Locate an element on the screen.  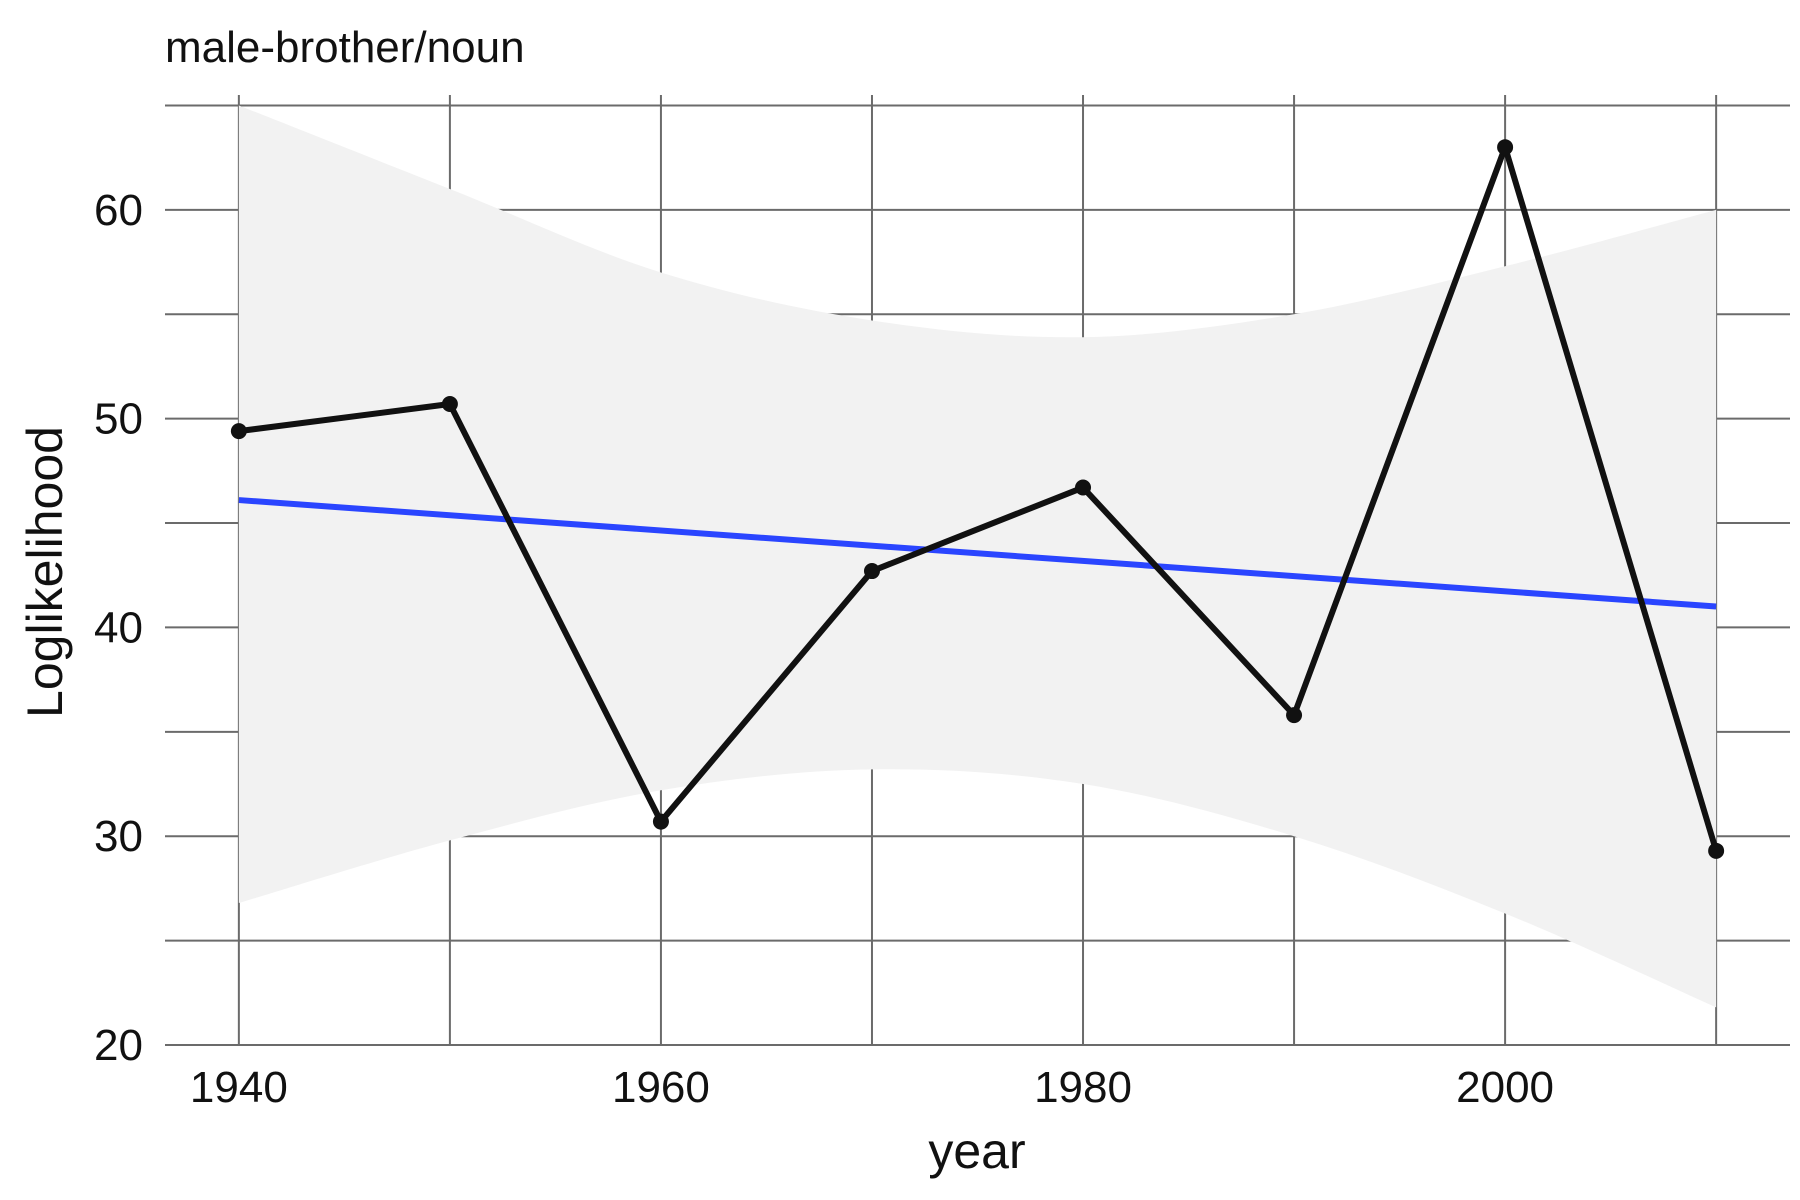
x-tick-label-2000: 2000 is located at coordinates (1505, 1087).